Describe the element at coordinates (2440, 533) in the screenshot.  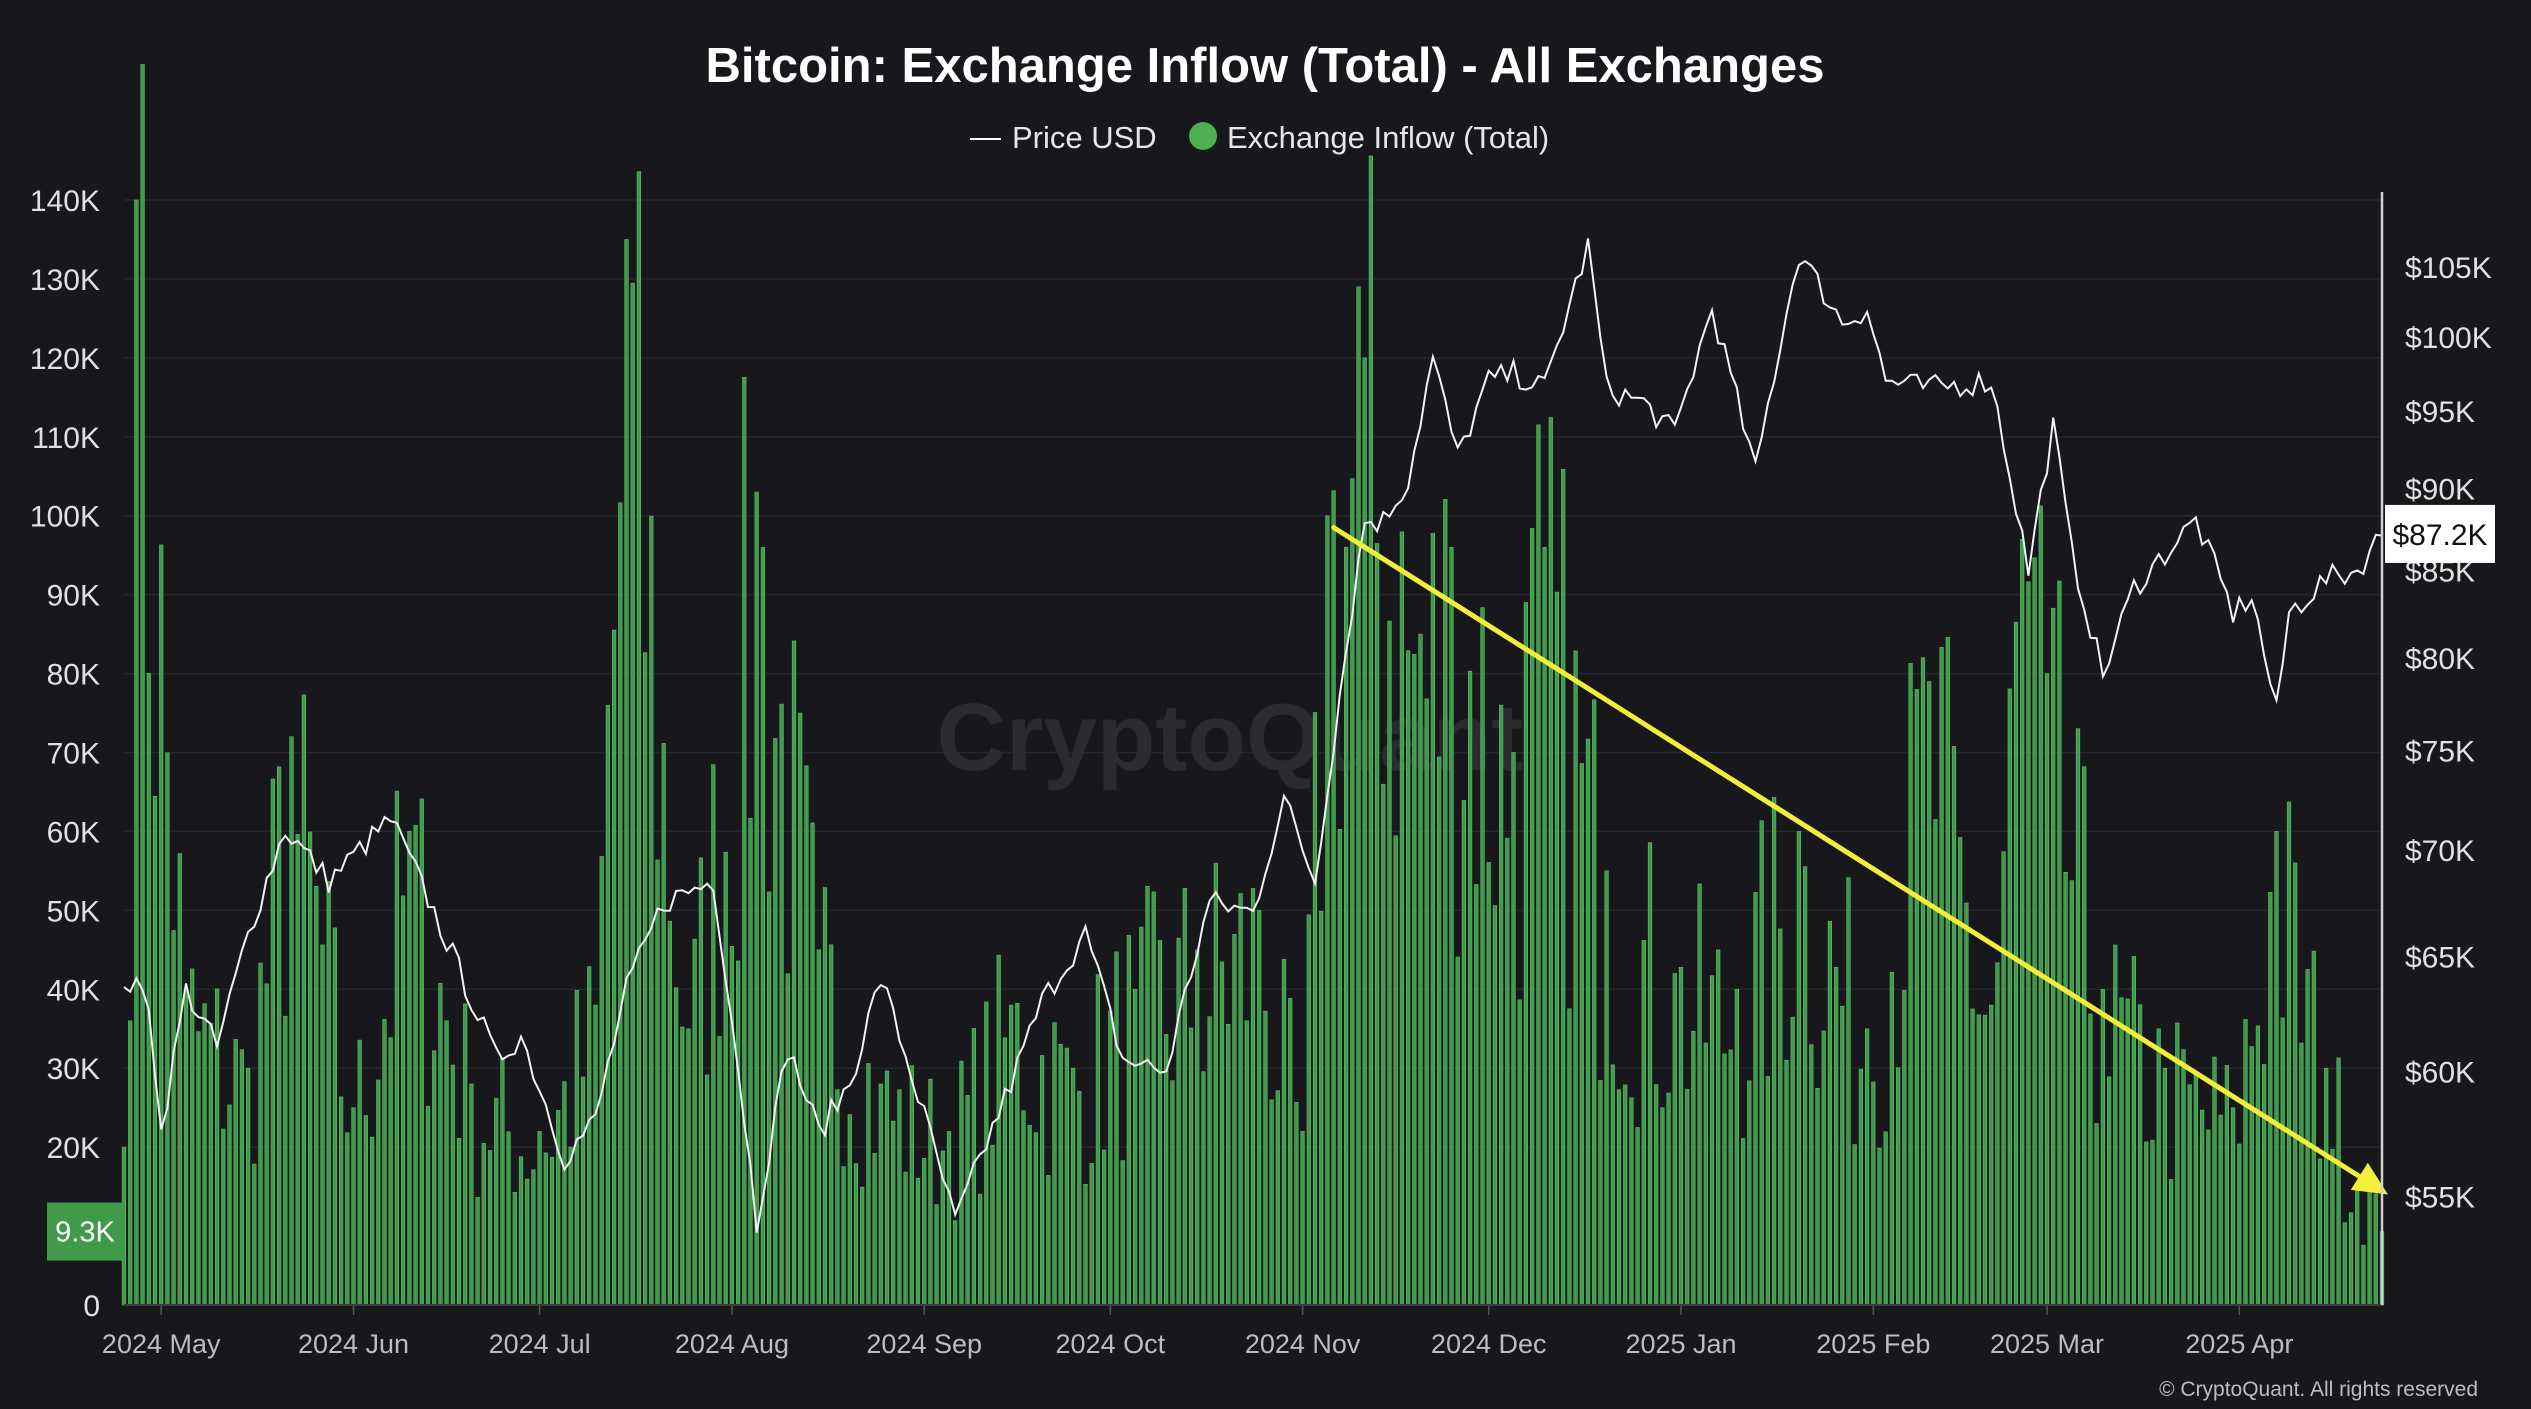
I see `right-current-badge` at that location.